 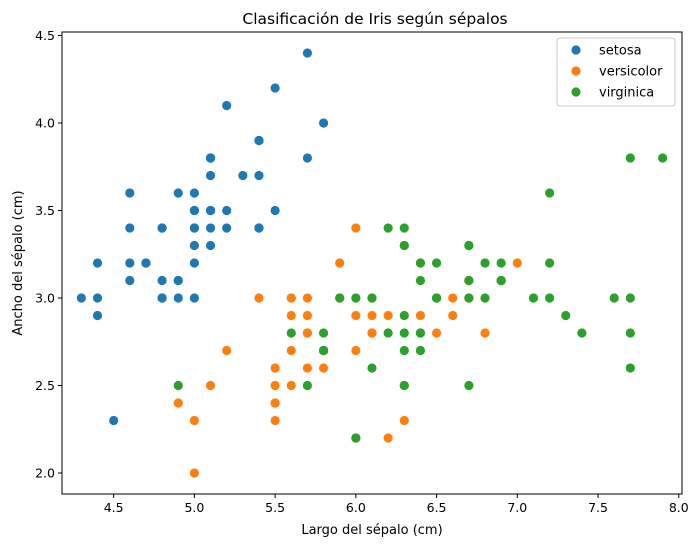 What do you see at coordinates (45, 298) in the screenshot?
I see `y-tick-label: 3.0` at bounding box center [45, 298].